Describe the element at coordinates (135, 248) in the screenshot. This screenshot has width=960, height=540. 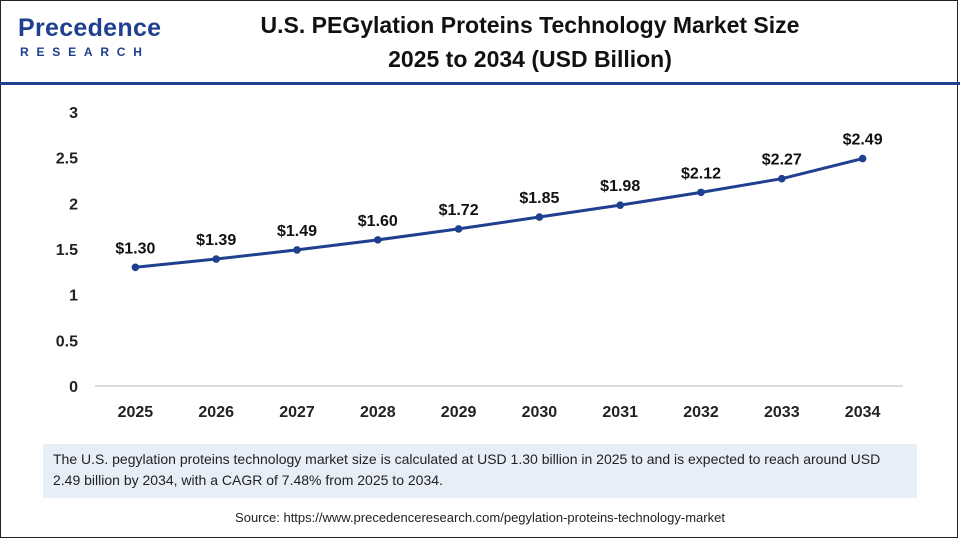
I see `data-label: $1.30` at that location.